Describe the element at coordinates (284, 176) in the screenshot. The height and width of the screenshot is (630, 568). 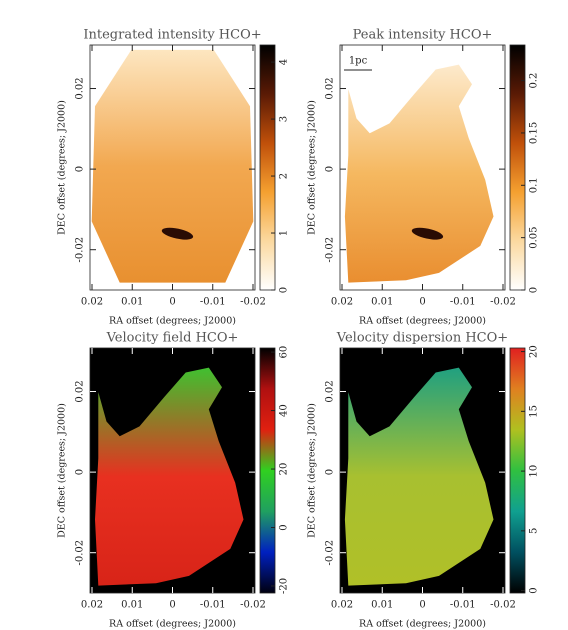
I see `colorbar-tick-label: 2` at that location.